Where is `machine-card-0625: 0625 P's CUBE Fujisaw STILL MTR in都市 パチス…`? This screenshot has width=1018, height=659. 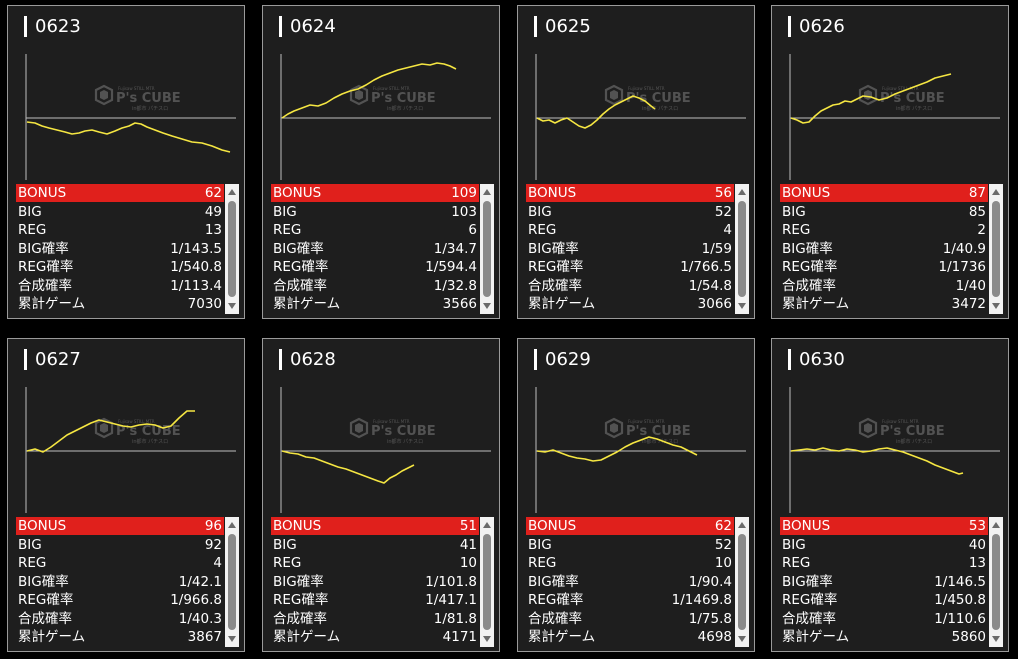
machine-card-0625: 0625 P's CUBE Fujisaw STILL MTR in都市 パチス… is located at coordinates (636, 162).